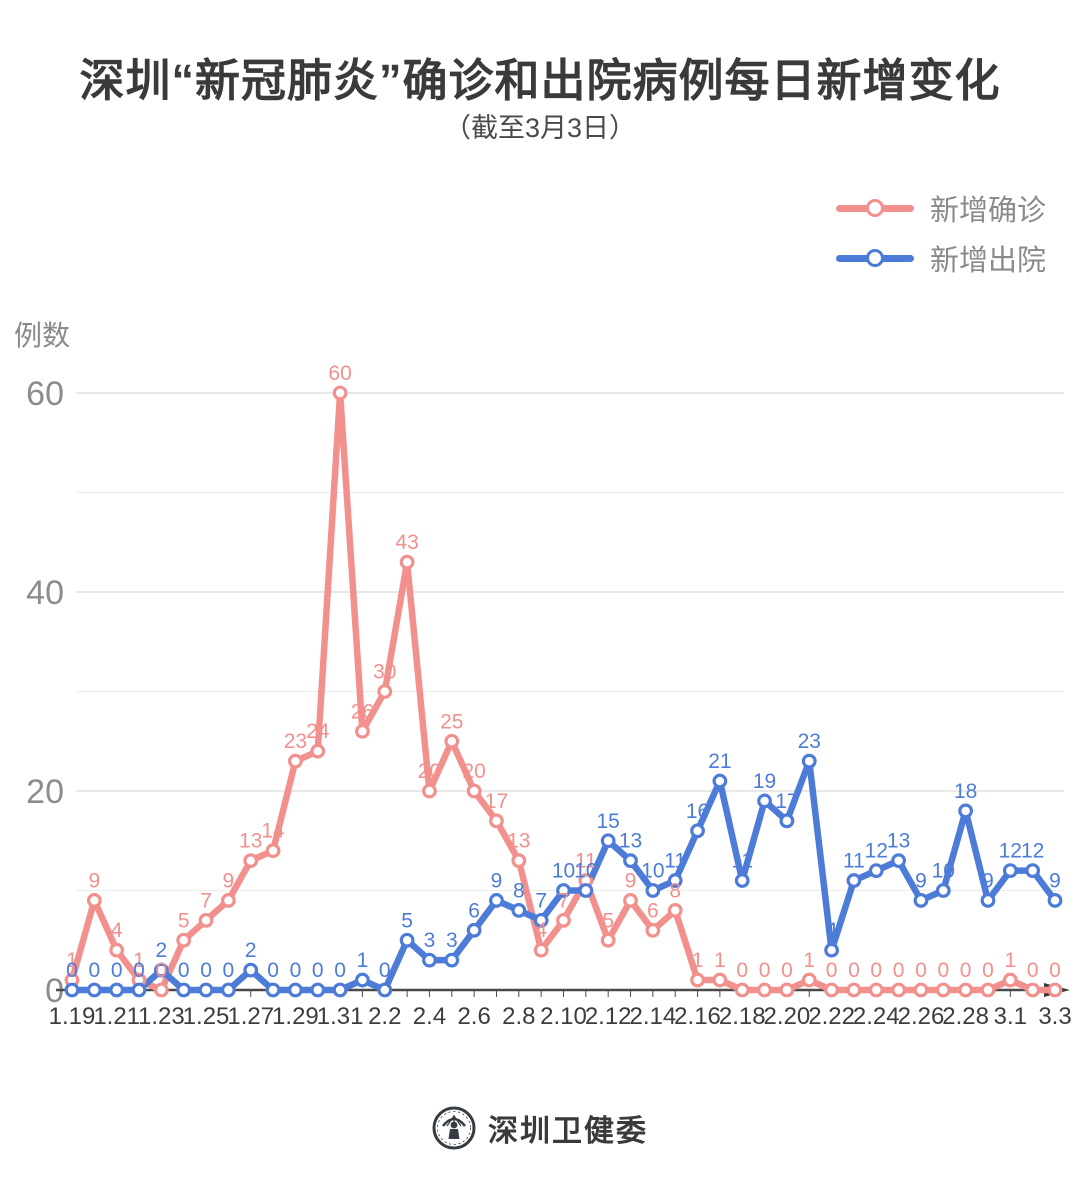 The height and width of the screenshot is (1183, 1080). Describe the element at coordinates (563, 1016) in the screenshot. I see `svg-text: 2.10` at that location.